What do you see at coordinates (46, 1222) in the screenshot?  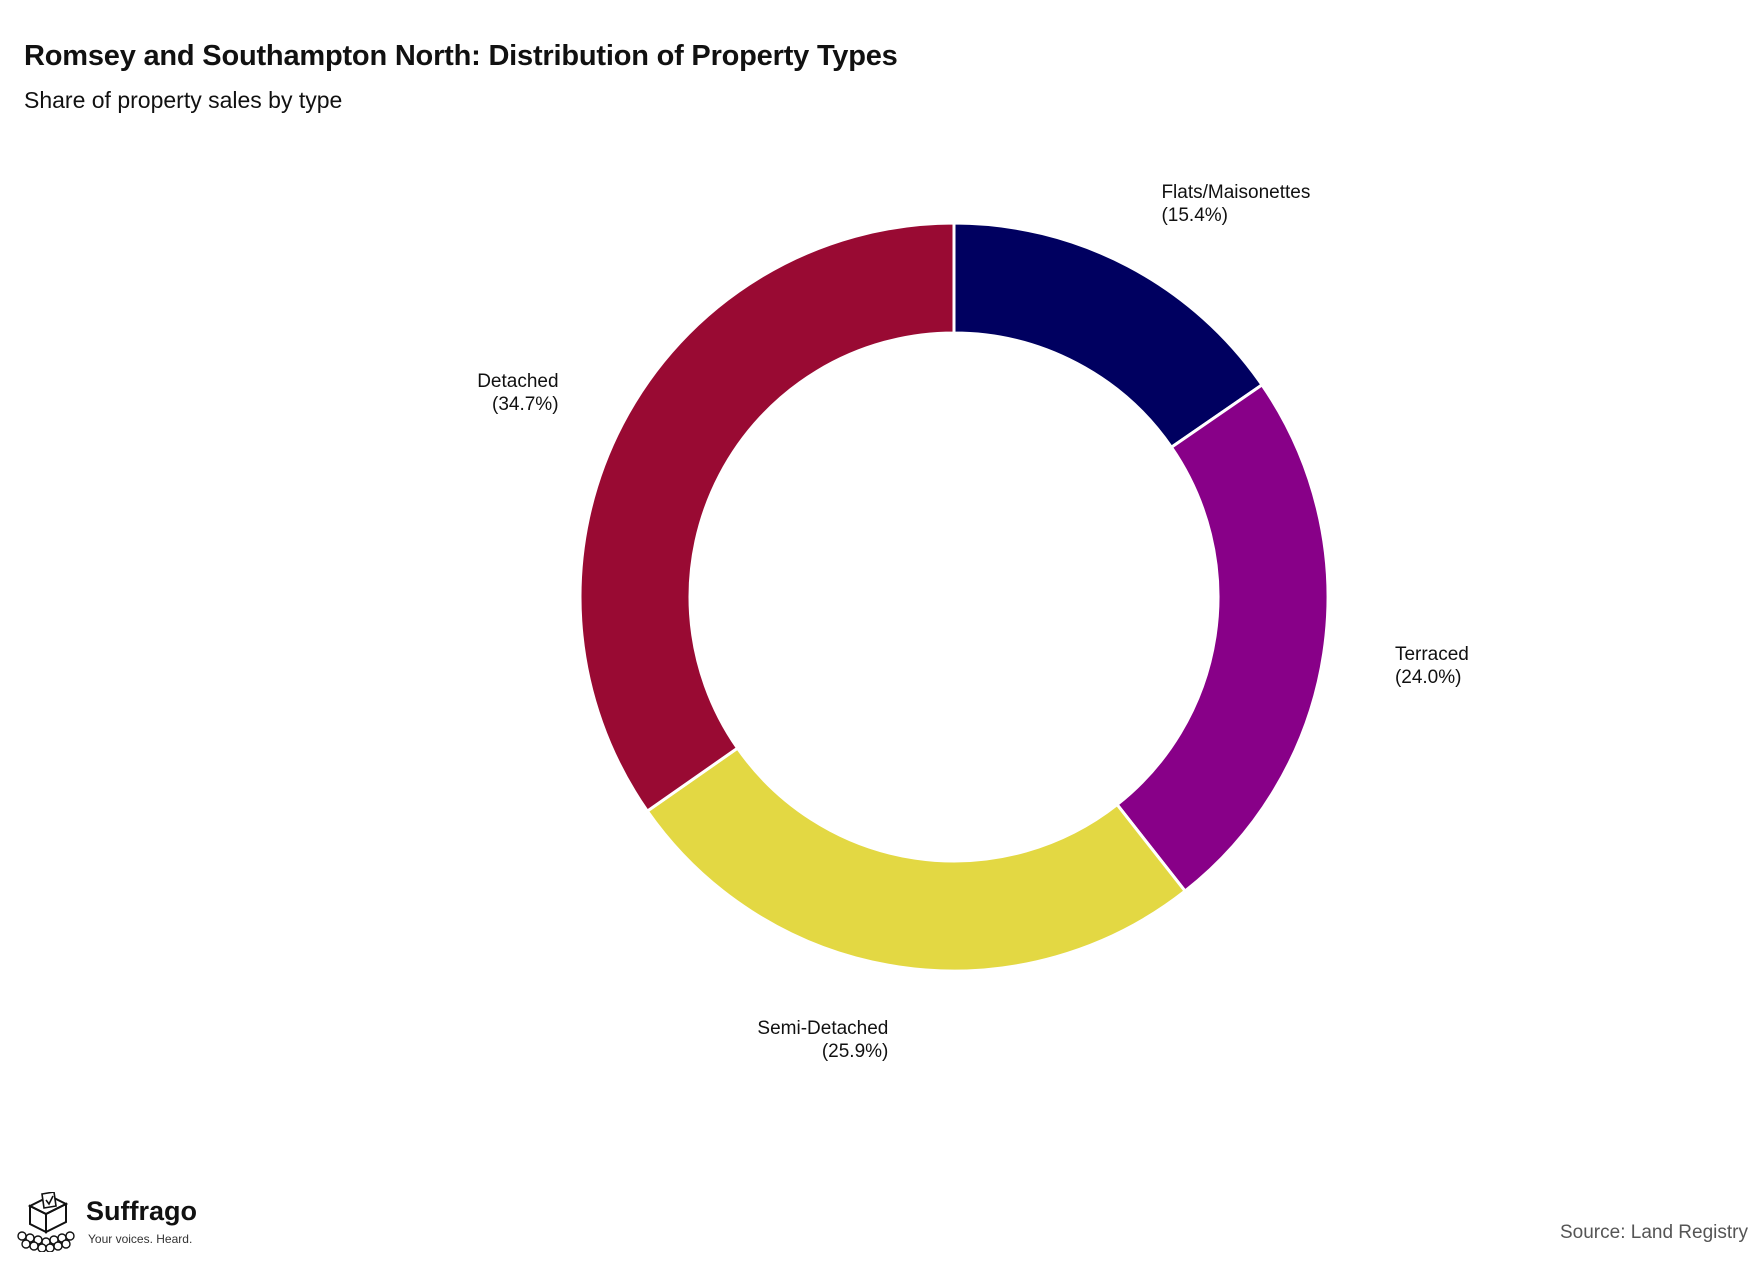 I see `ballot-box-icon` at bounding box center [46, 1222].